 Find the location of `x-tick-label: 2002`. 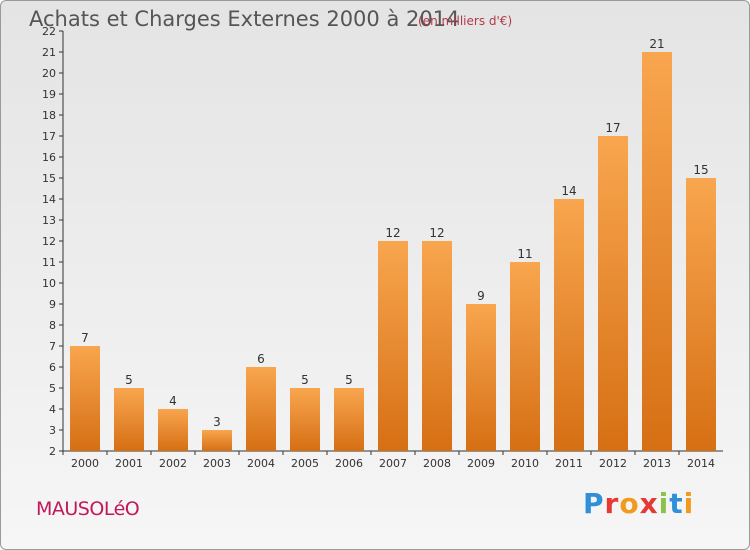

x-tick-label: 2002 is located at coordinates (173, 463).